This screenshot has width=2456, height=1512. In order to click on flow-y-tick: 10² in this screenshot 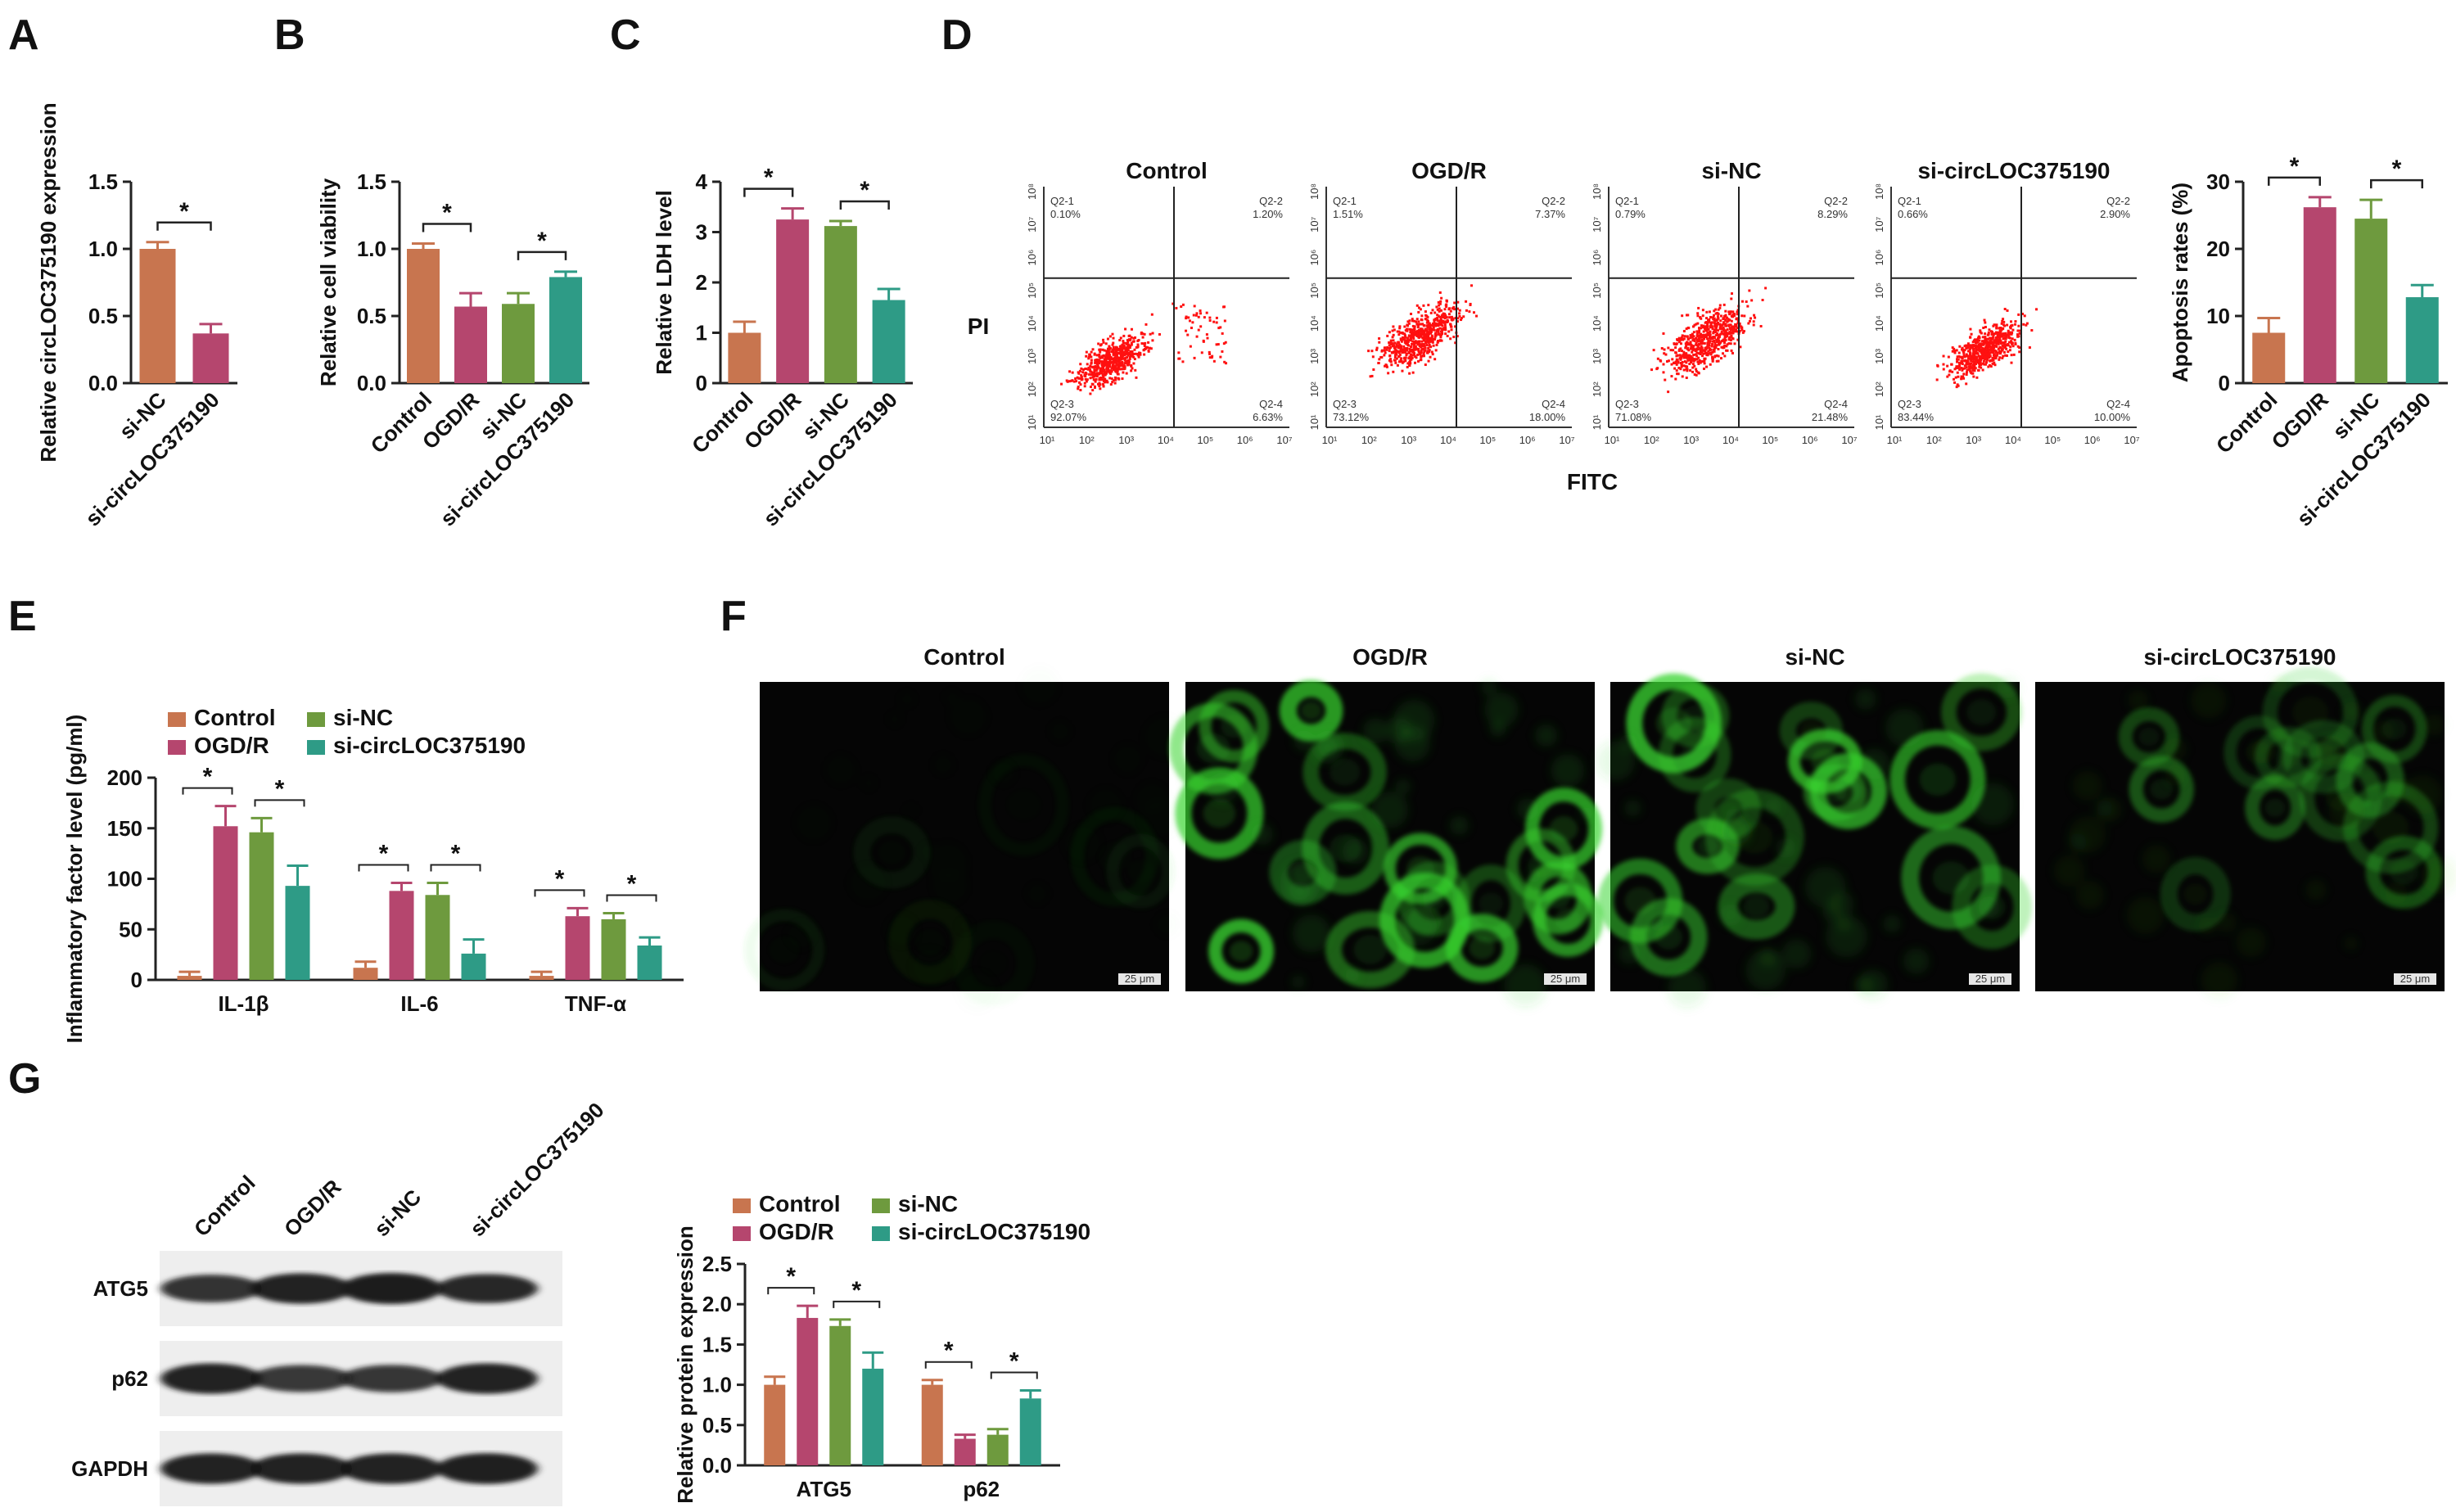, I will do `click(1314, 389)`.